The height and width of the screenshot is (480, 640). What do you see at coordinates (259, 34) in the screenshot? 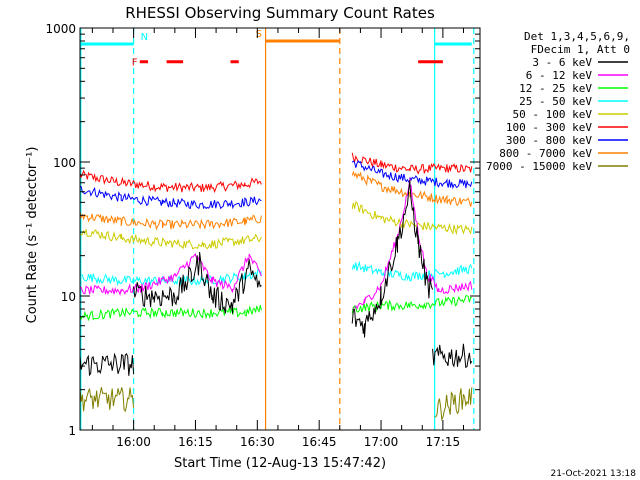
I see `flag-label-s: S` at bounding box center [259, 34].